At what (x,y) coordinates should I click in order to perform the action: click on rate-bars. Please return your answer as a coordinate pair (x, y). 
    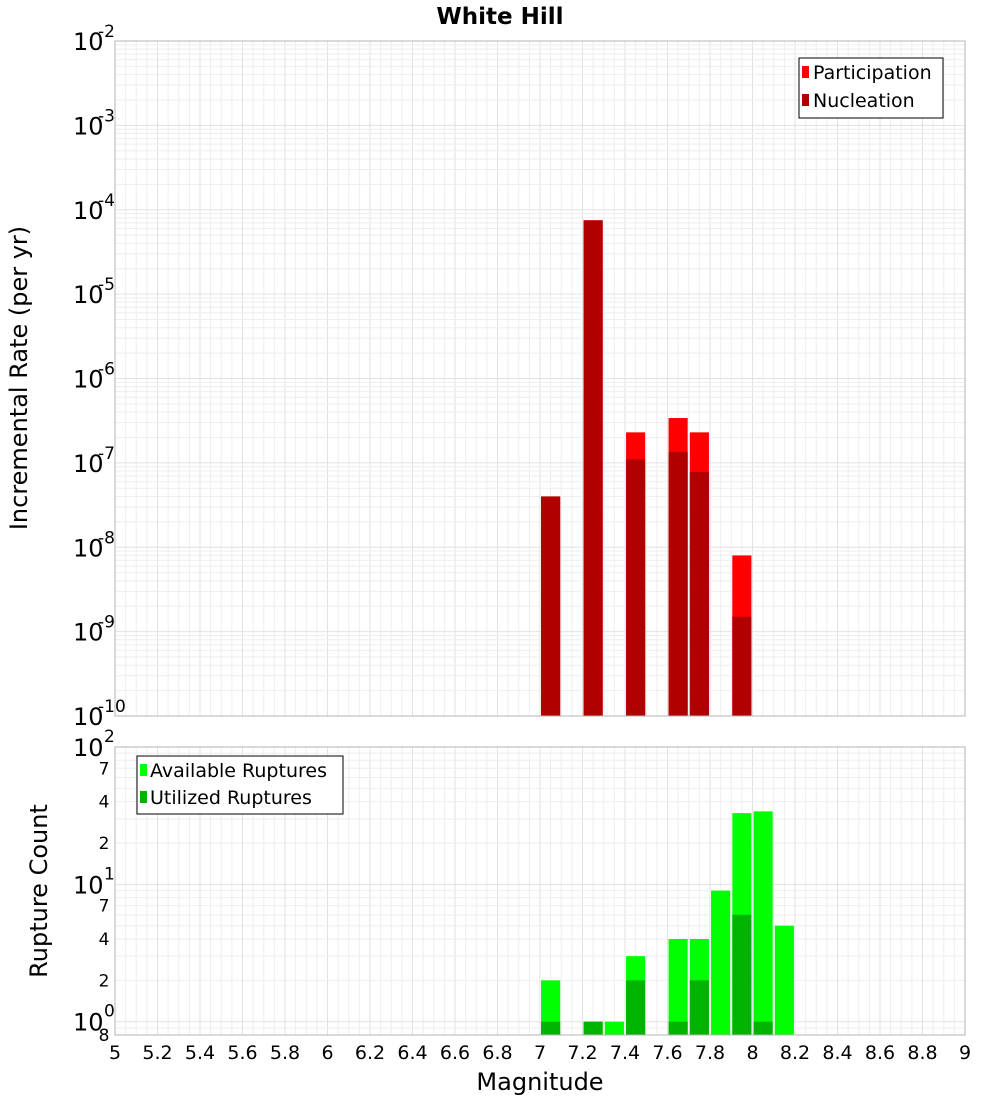
    Looking at the image, I should click on (646, 468).